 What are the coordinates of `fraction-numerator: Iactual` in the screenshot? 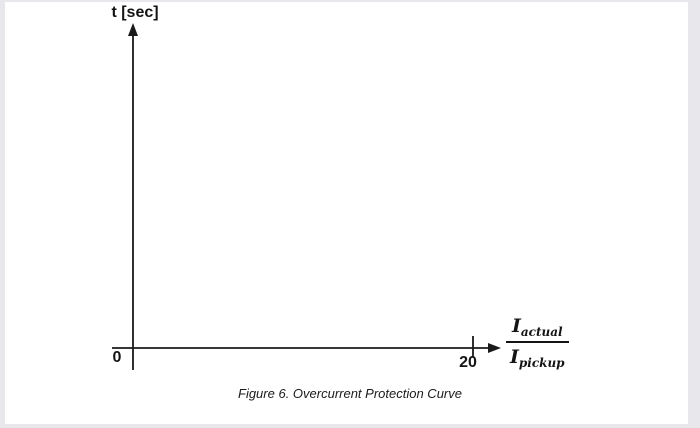 It's located at (537, 329).